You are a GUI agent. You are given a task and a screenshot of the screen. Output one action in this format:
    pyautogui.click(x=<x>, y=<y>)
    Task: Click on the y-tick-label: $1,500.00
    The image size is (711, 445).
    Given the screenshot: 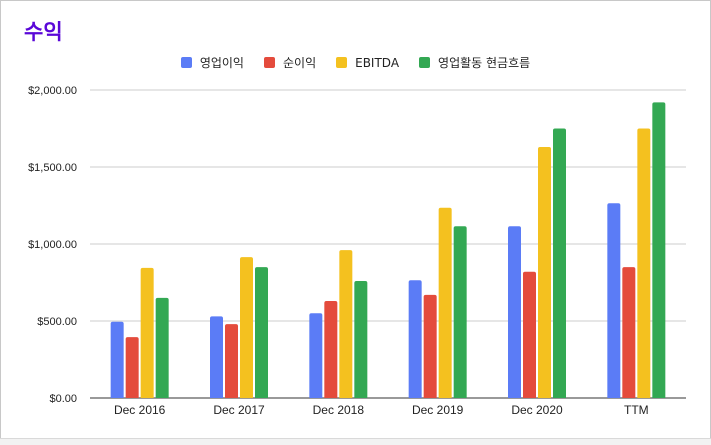 What is the action you would take?
    pyautogui.click(x=52, y=168)
    